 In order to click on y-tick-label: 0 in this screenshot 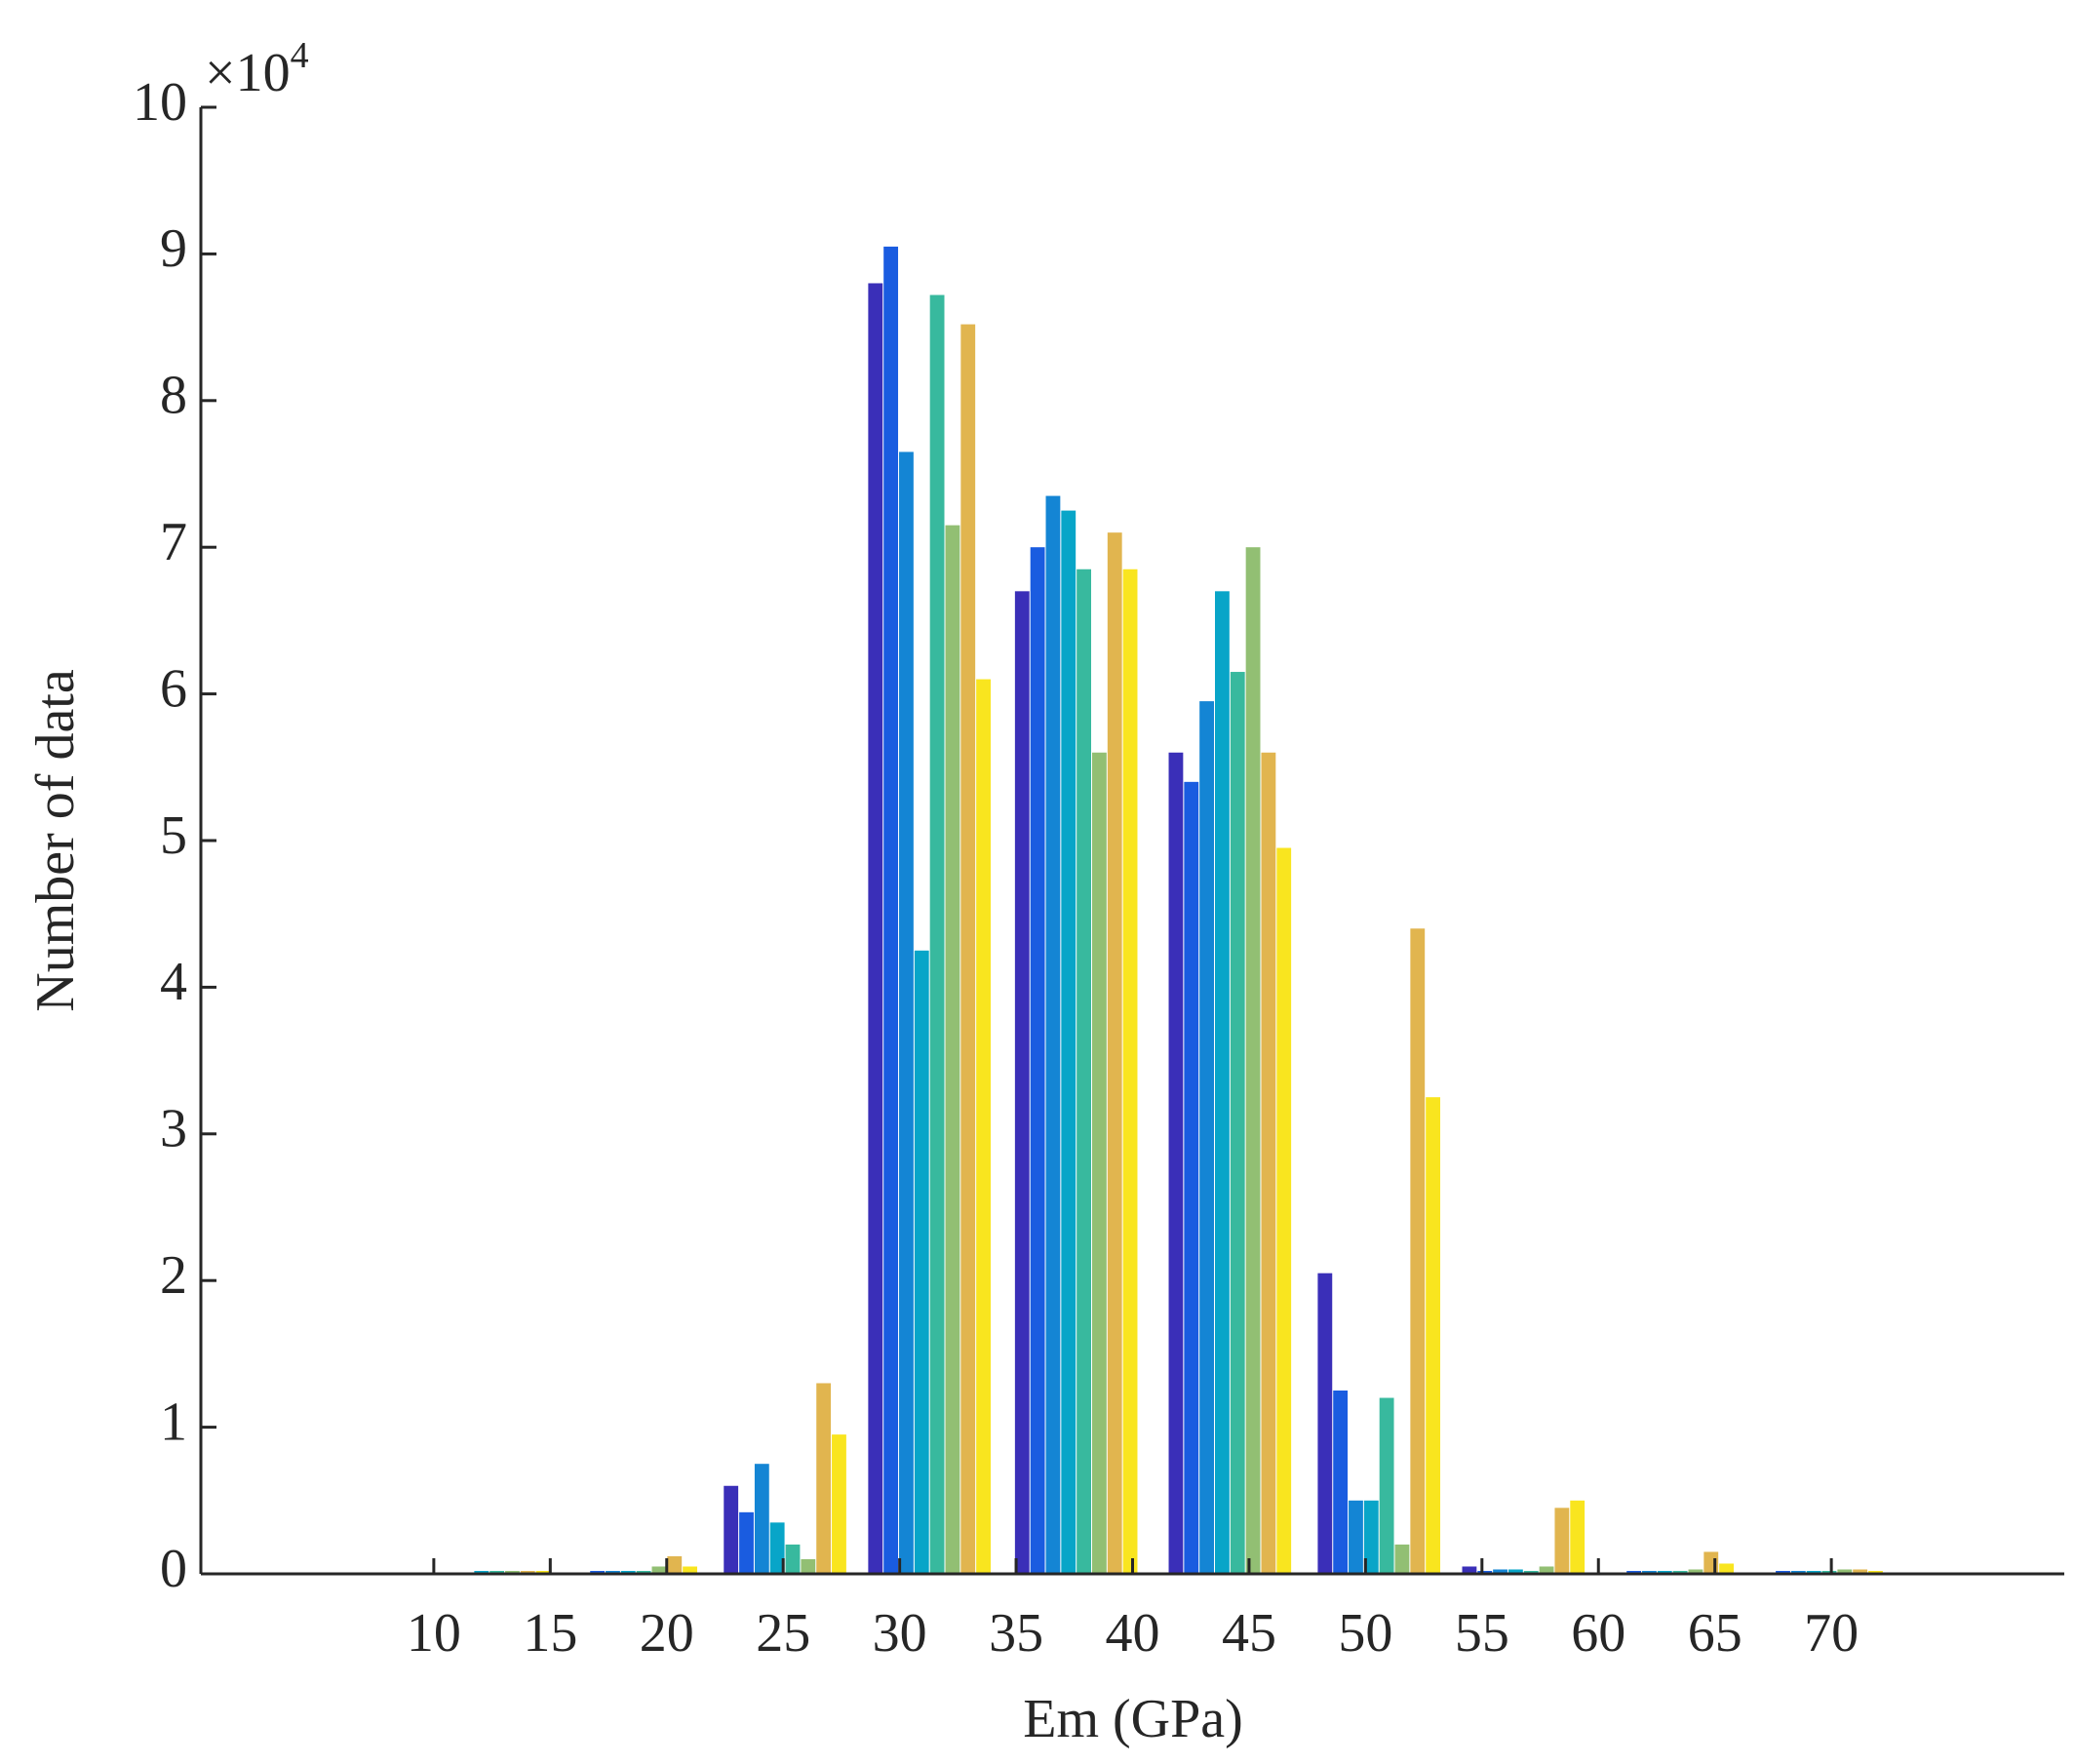, I will do `click(173, 1569)`.